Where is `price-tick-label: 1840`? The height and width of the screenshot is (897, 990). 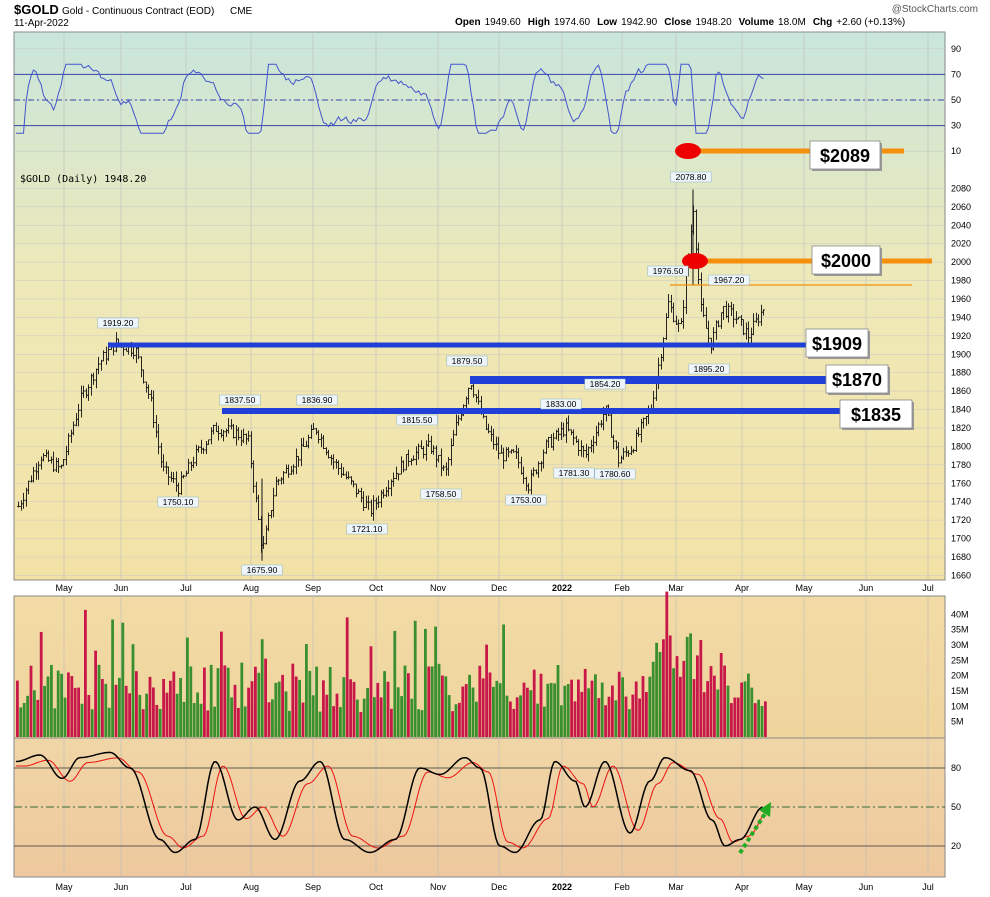 price-tick-label: 1840 is located at coordinates (961, 410).